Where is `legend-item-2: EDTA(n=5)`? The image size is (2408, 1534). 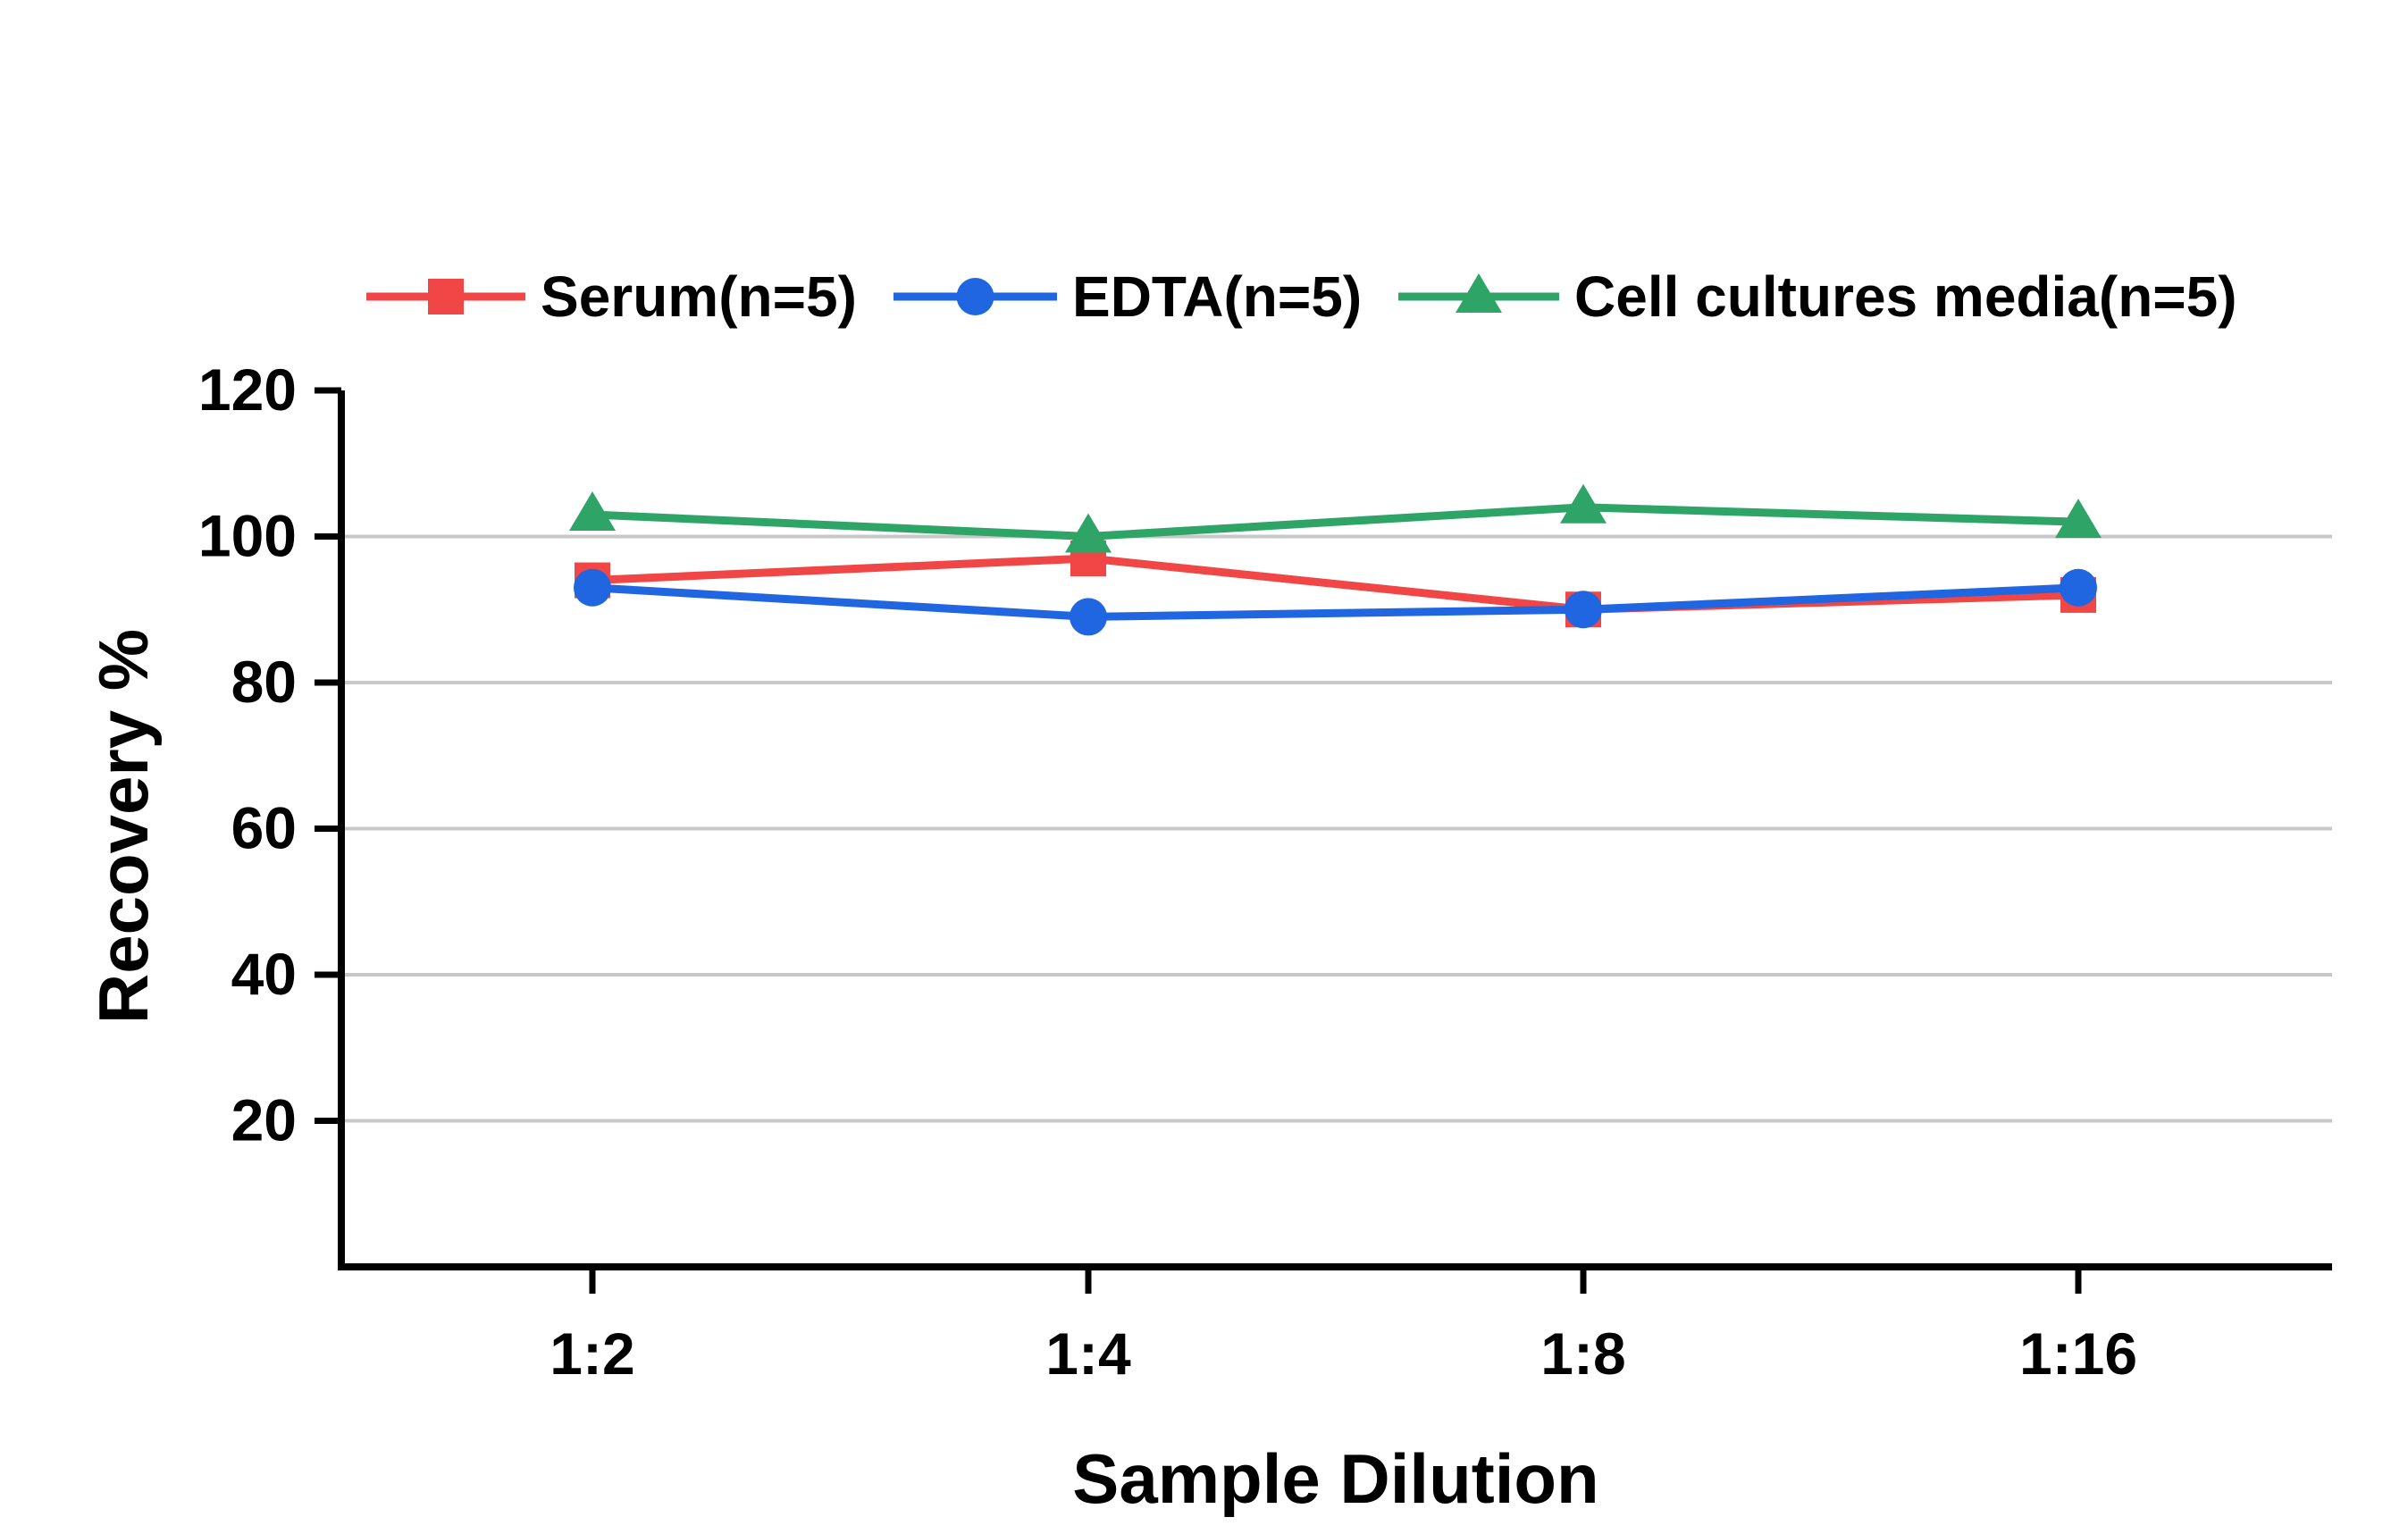
legend-item-2: EDTA(n=5) is located at coordinates (1128, 296).